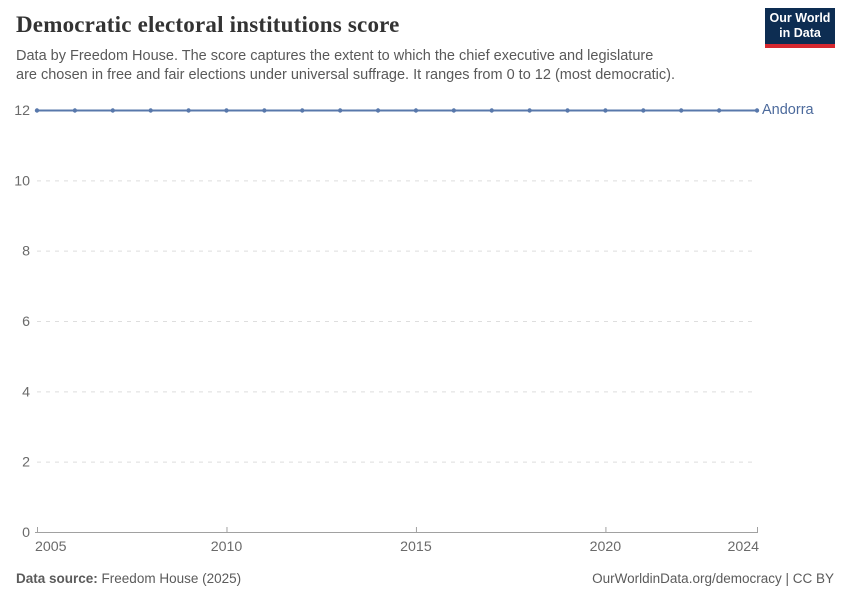  I want to click on x-axis-tick-label: 2024, so click(743, 547).